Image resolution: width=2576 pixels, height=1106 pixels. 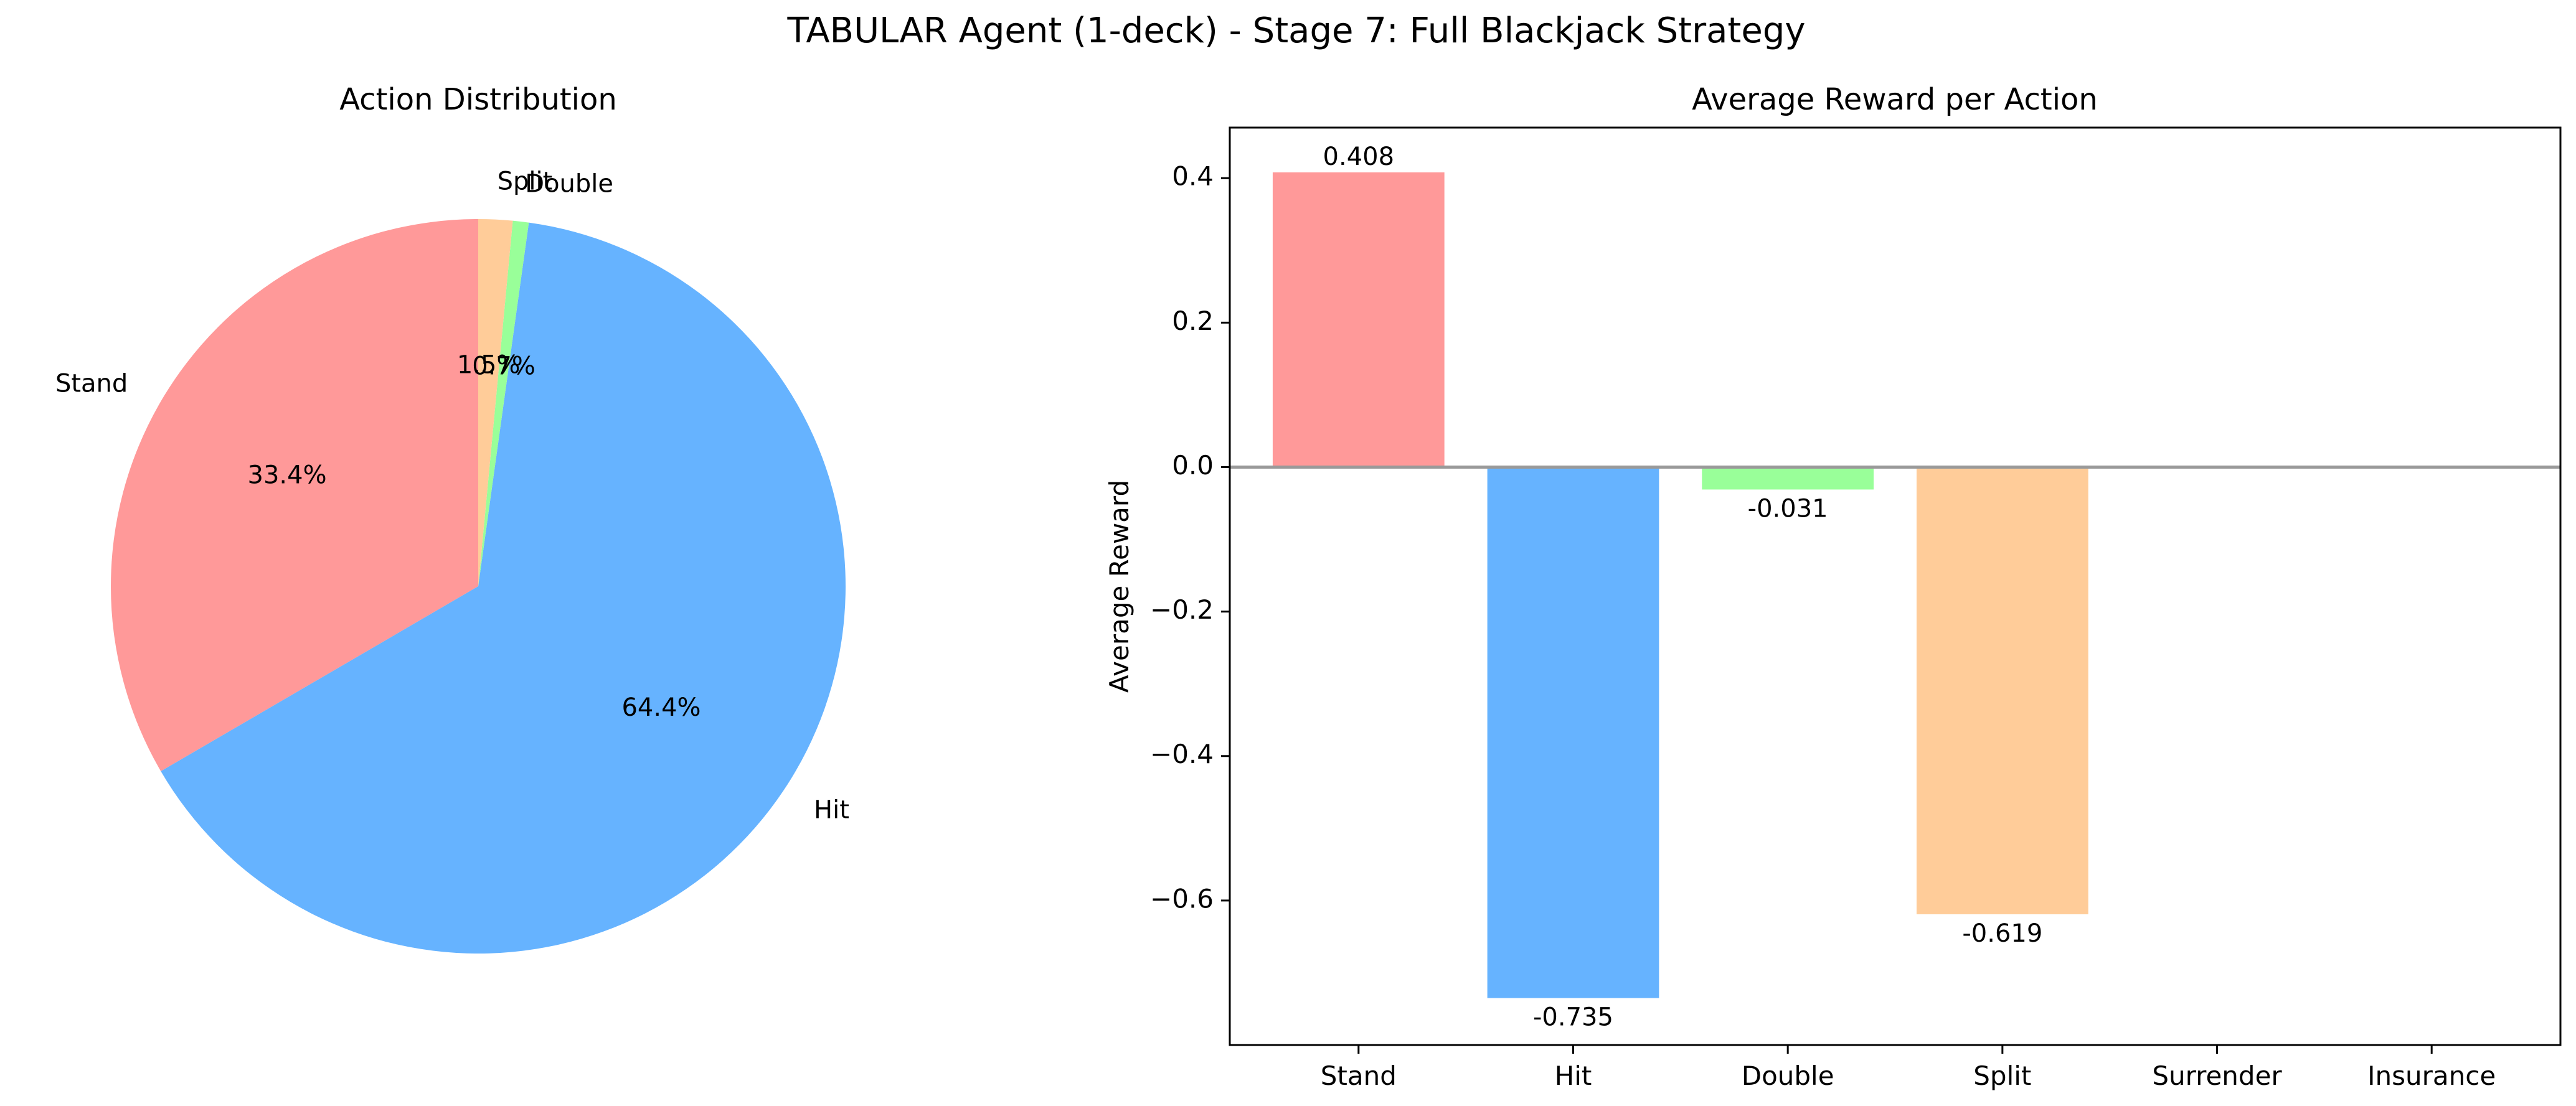 I want to click on pie-label-stand: Stand, so click(x=91, y=384).